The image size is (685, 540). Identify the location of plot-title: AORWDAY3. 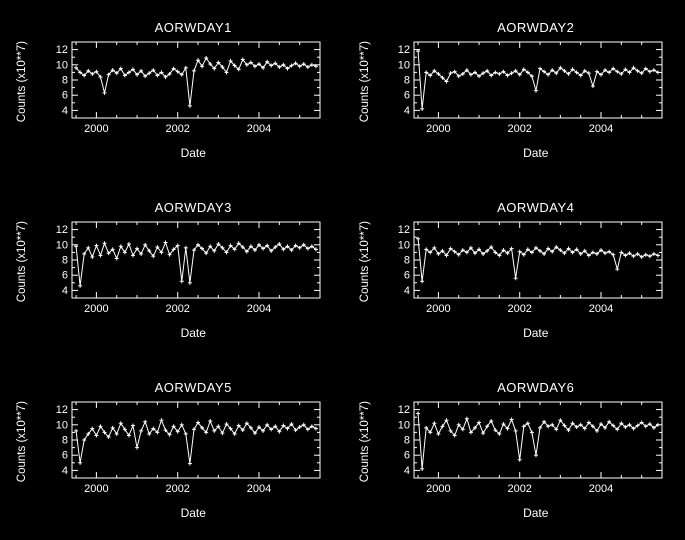
(193, 207).